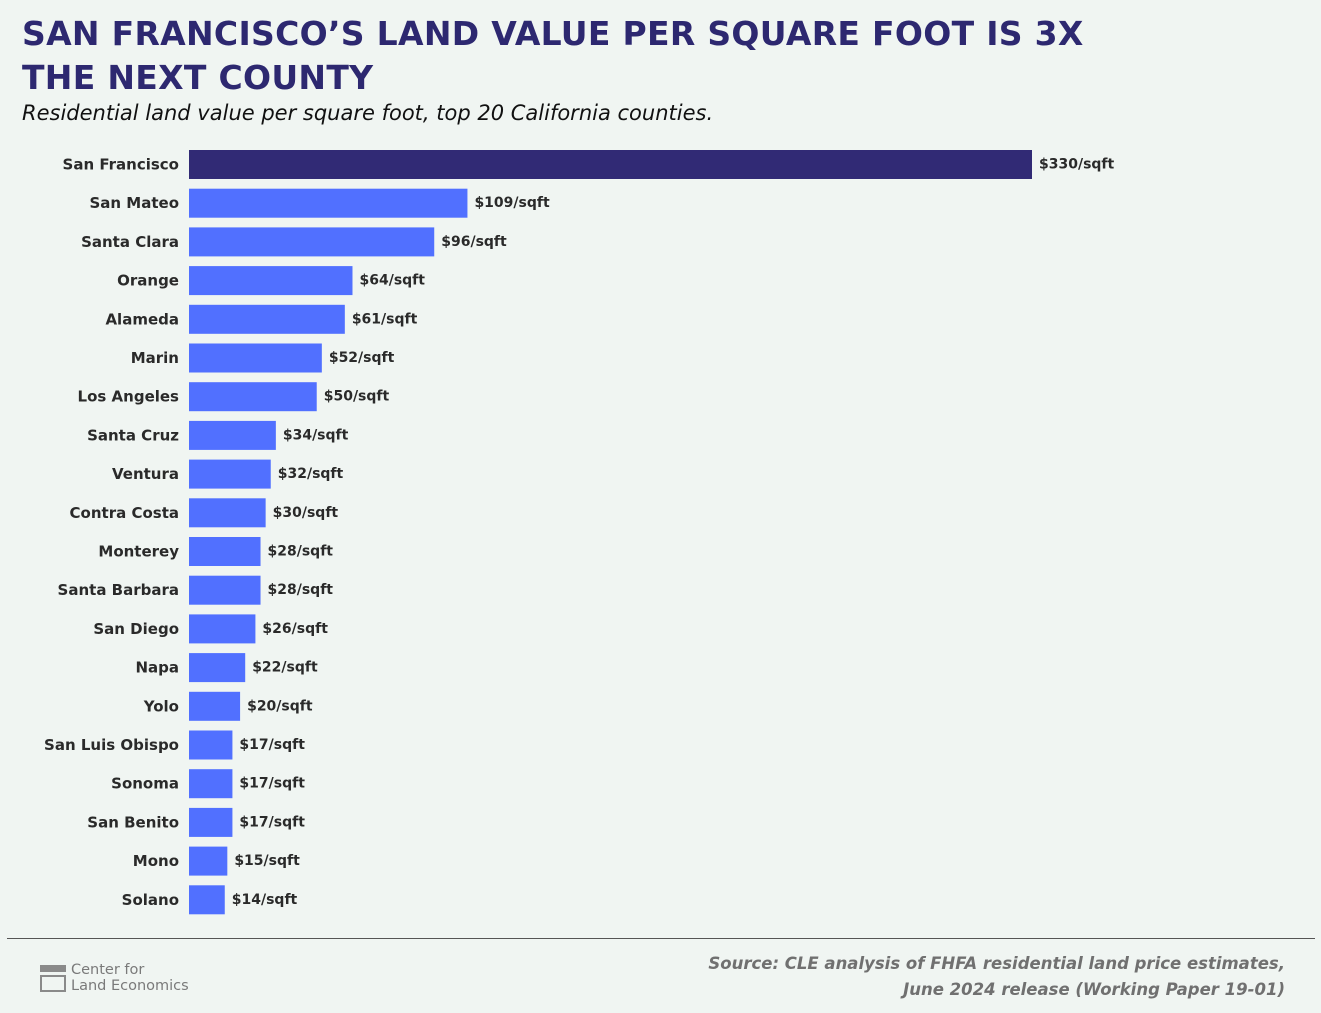  Describe the element at coordinates (211, 822) in the screenshot. I see `bar-san-benito` at that location.